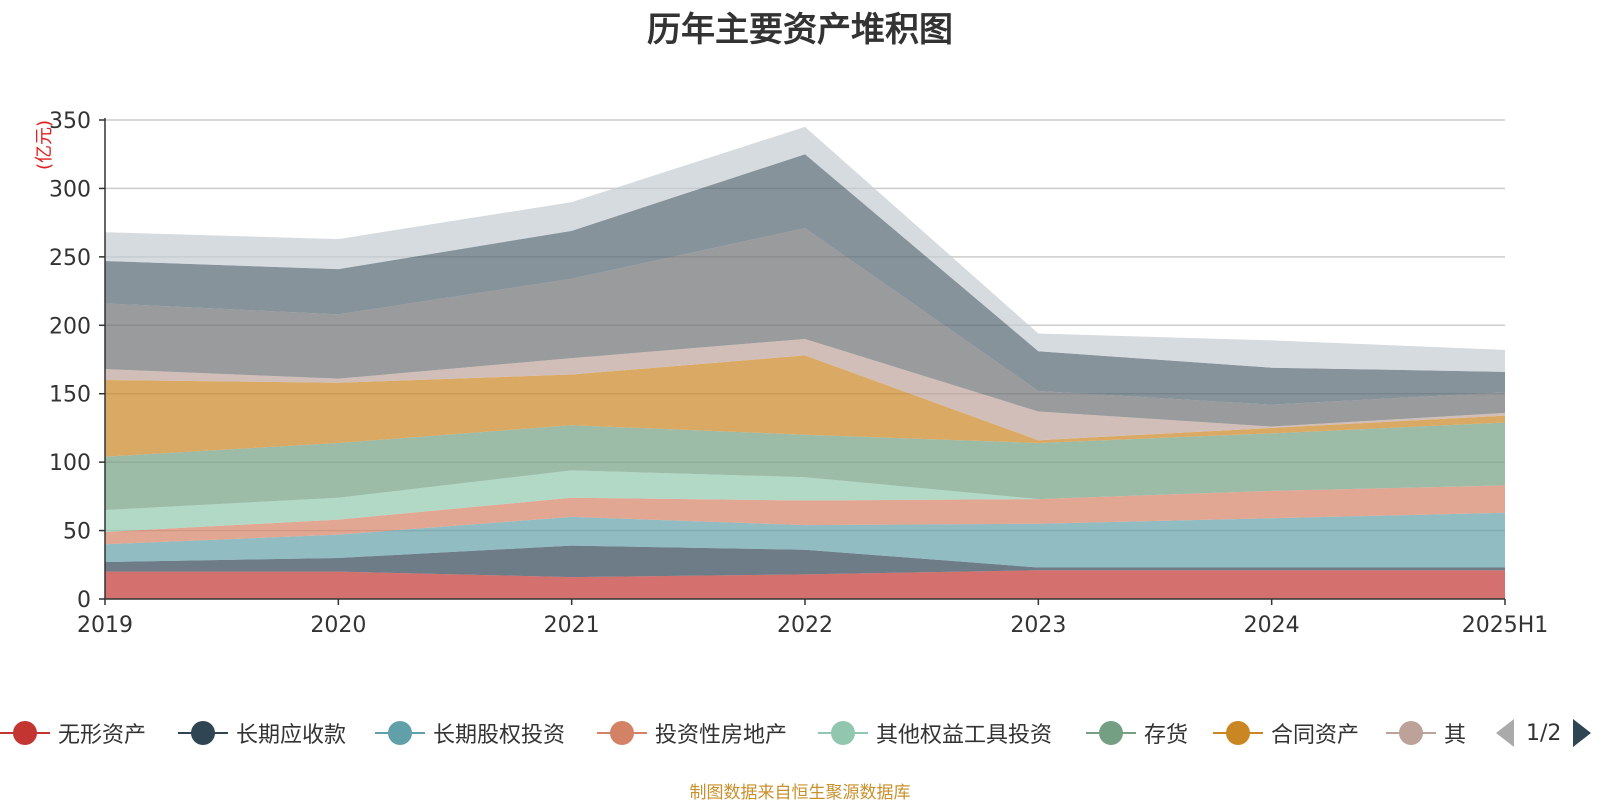 The image size is (1600, 803). I want to click on y-tick-label: 100, so click(70, 463).